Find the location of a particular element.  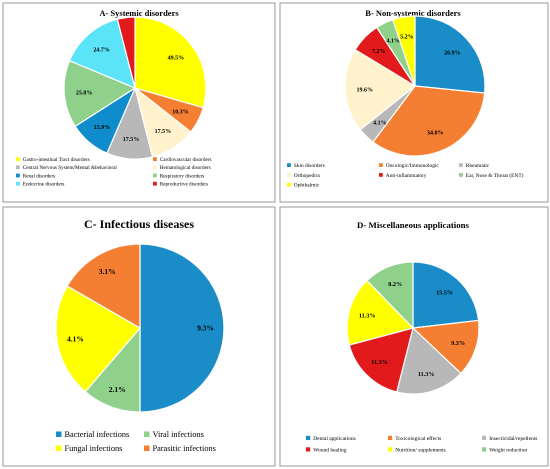

legend-label: Parasitic infections is located at coordinates (184, 448).